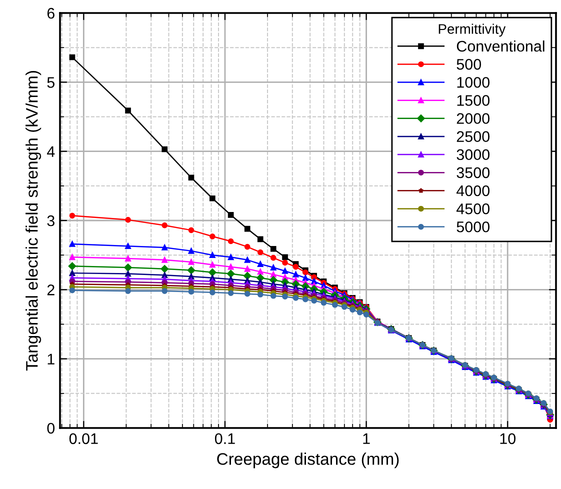  I want to click on legend-label: 4500, so click(473, 208).